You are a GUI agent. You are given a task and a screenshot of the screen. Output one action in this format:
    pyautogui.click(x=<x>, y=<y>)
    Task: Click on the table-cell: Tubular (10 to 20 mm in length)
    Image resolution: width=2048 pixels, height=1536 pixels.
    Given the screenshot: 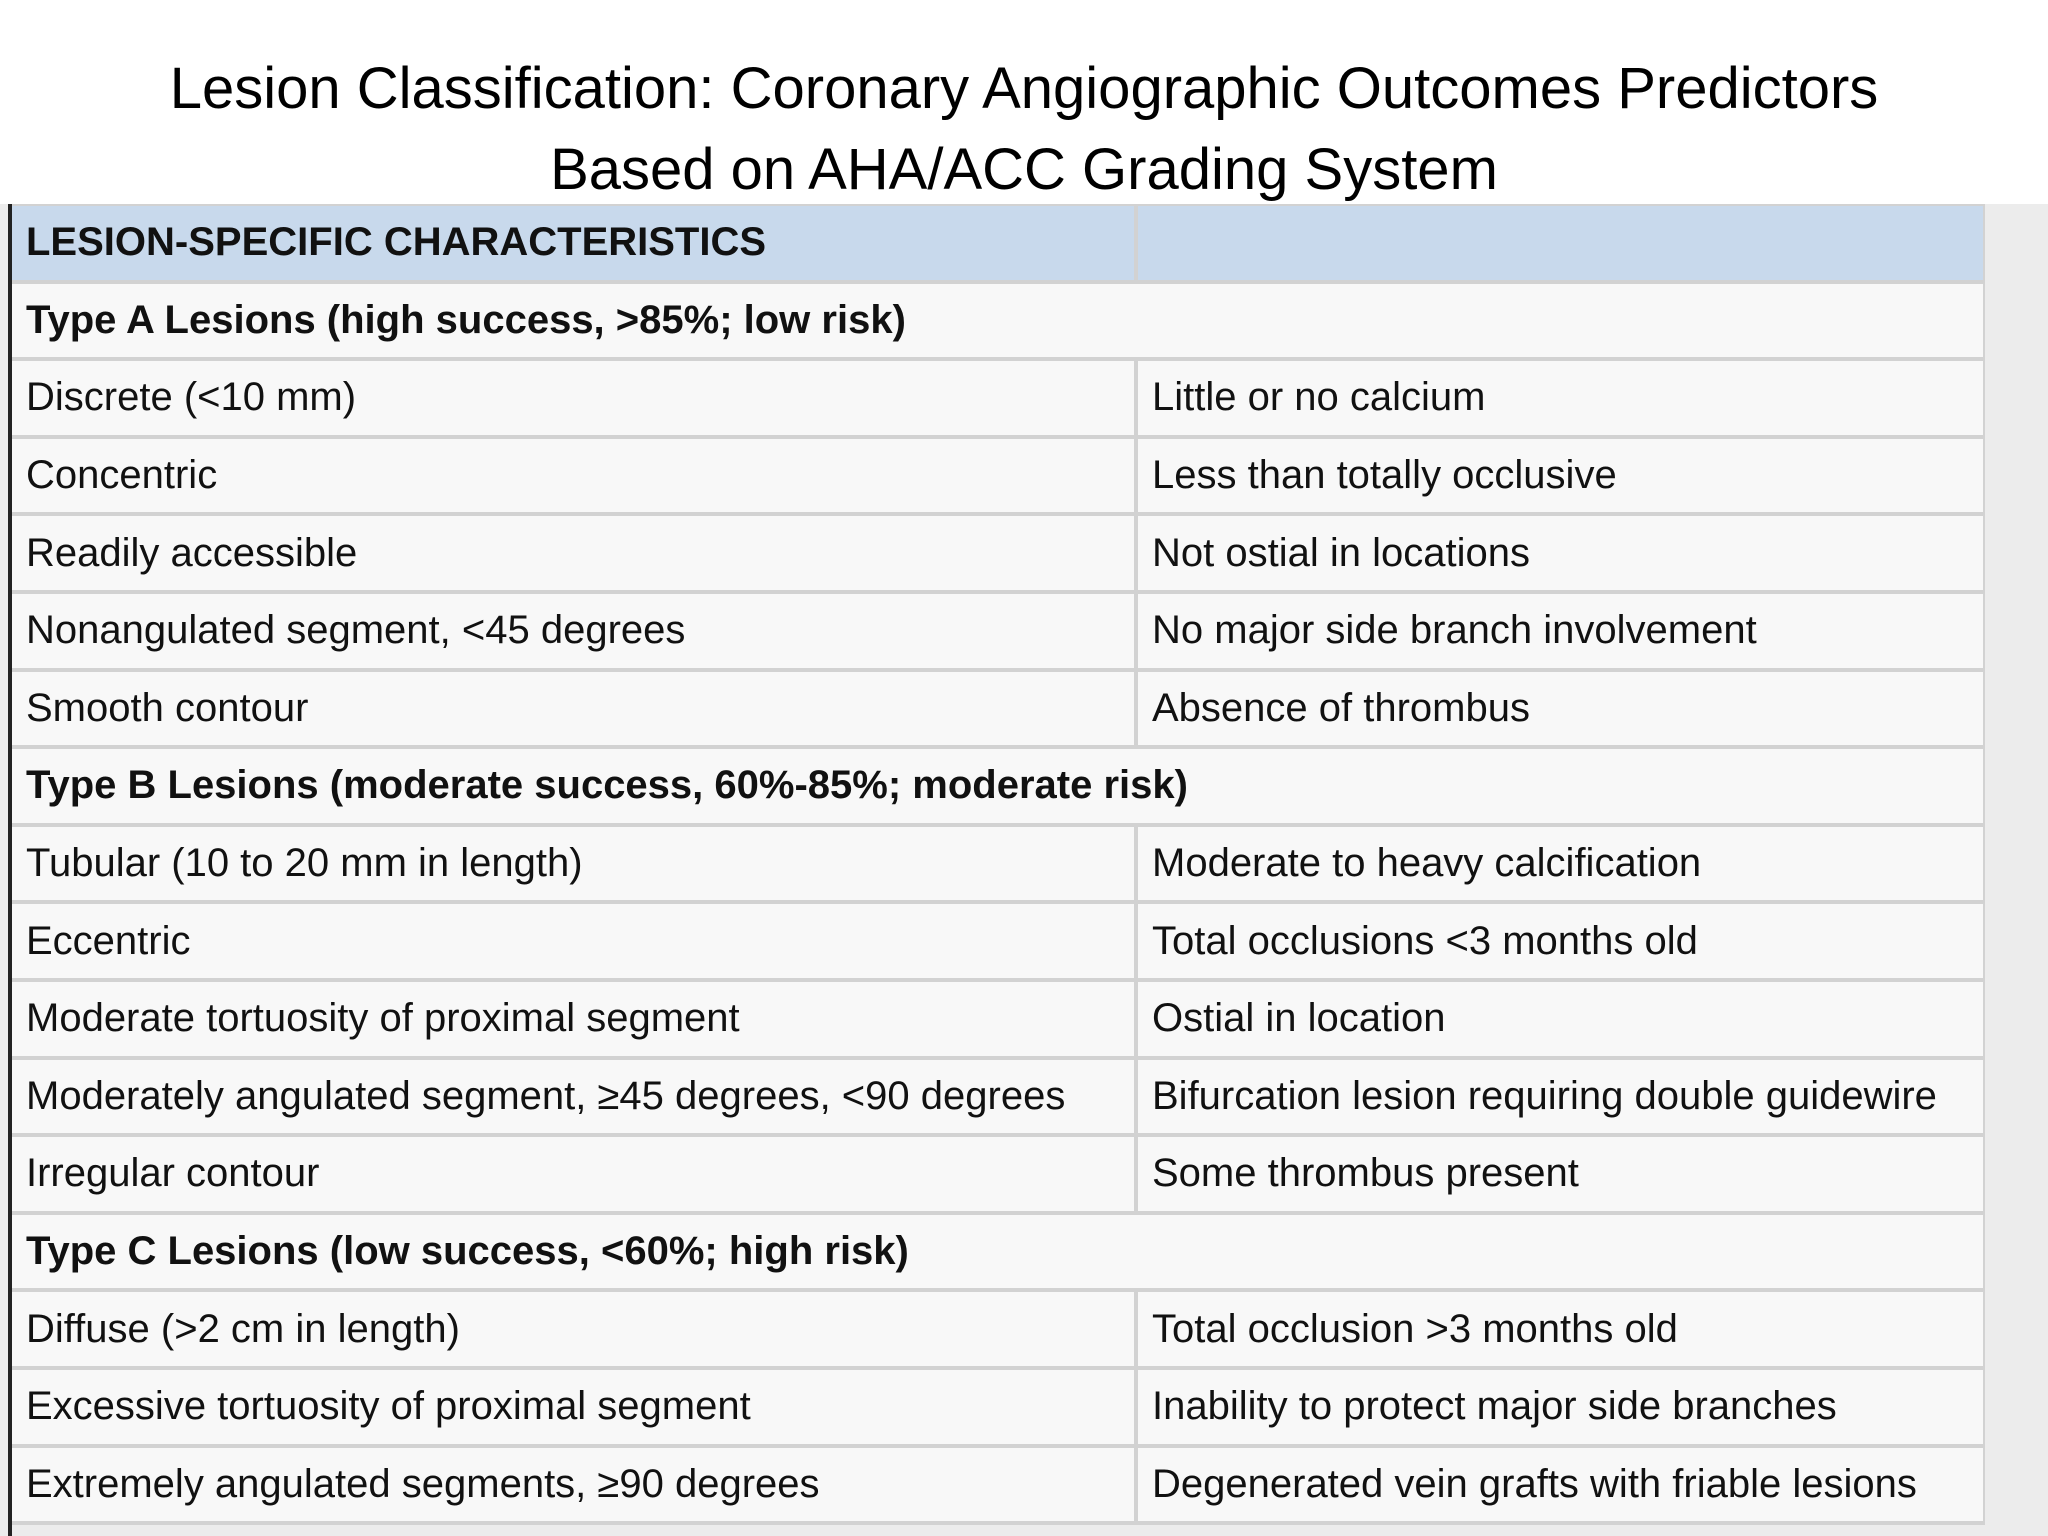 What is the action you would take?
    pyautogui.click(x=573, y=863)
    